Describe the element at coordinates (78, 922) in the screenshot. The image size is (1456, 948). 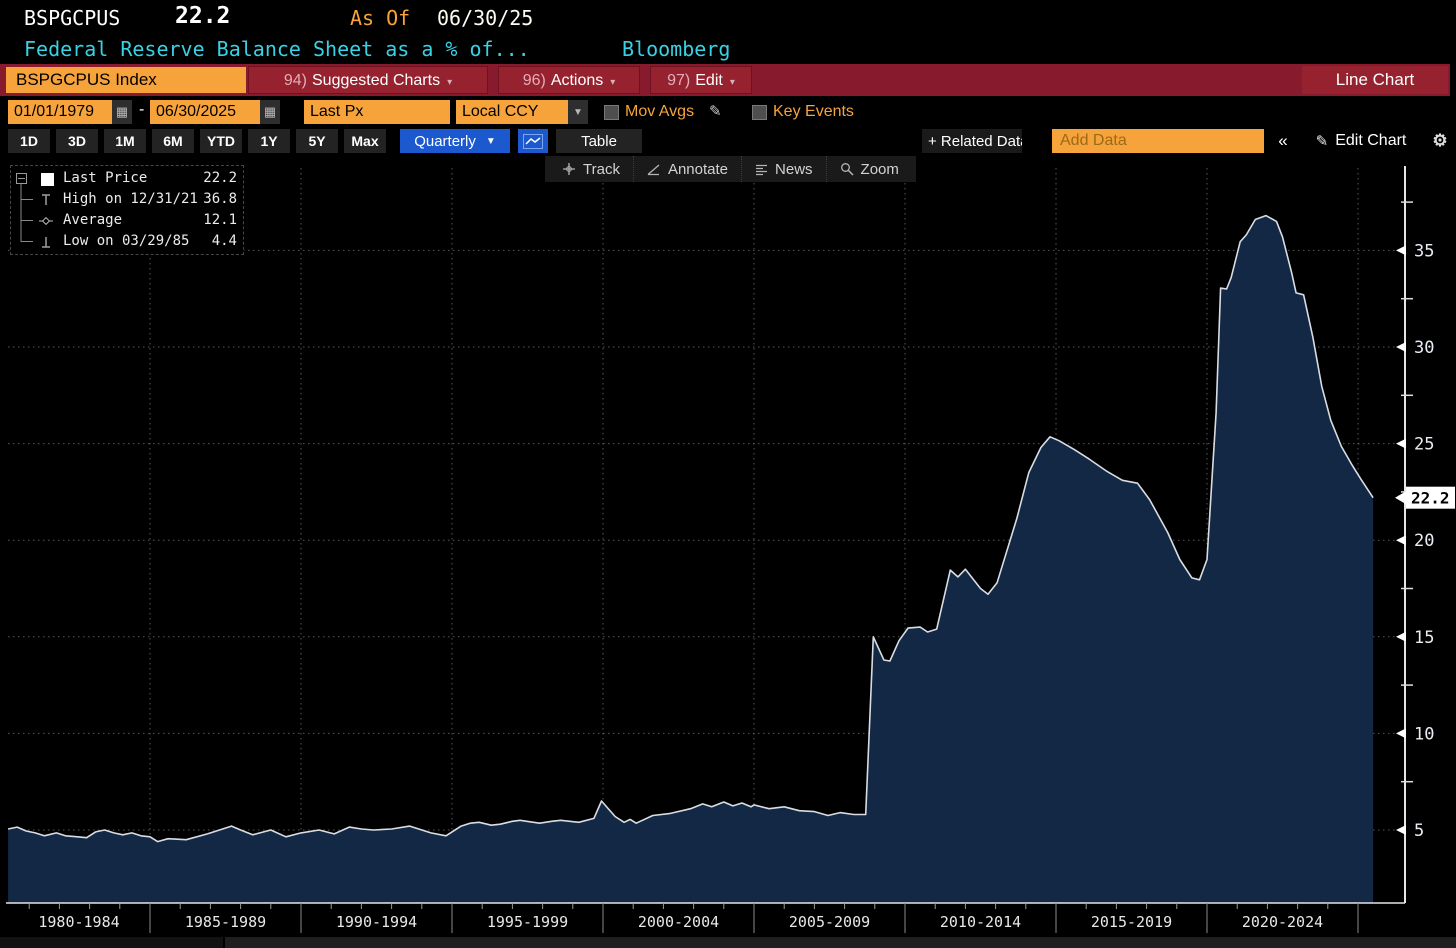
I see `x-axis-label: 1980-1984` at that location.